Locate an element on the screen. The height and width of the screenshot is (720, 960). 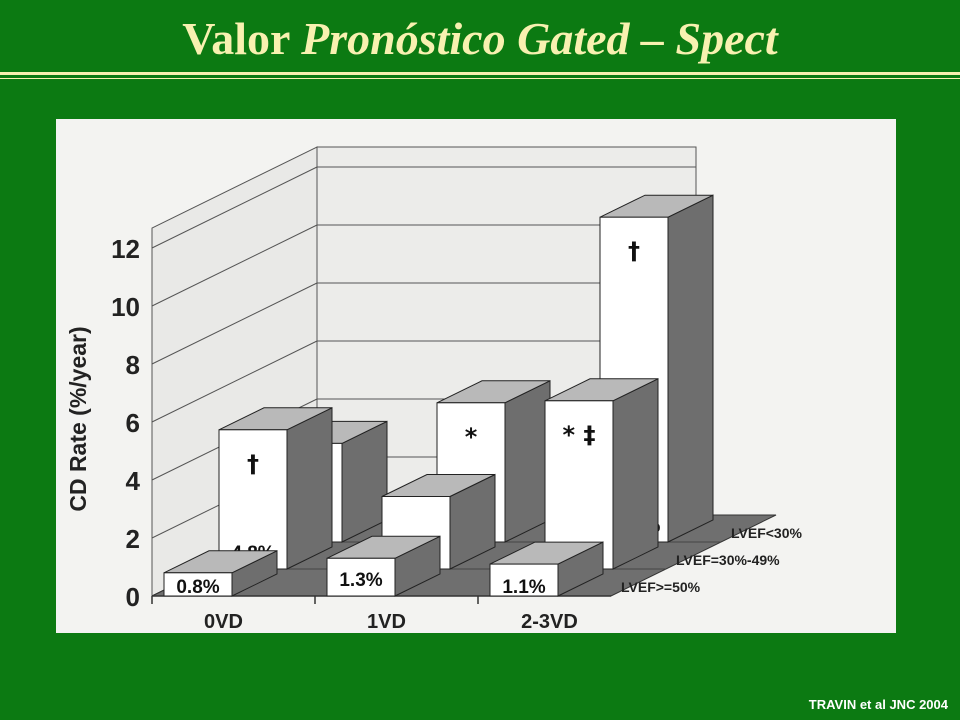
slide-title: Valor Pronóstico Gated – Spect is located at coordinates (480, 38).